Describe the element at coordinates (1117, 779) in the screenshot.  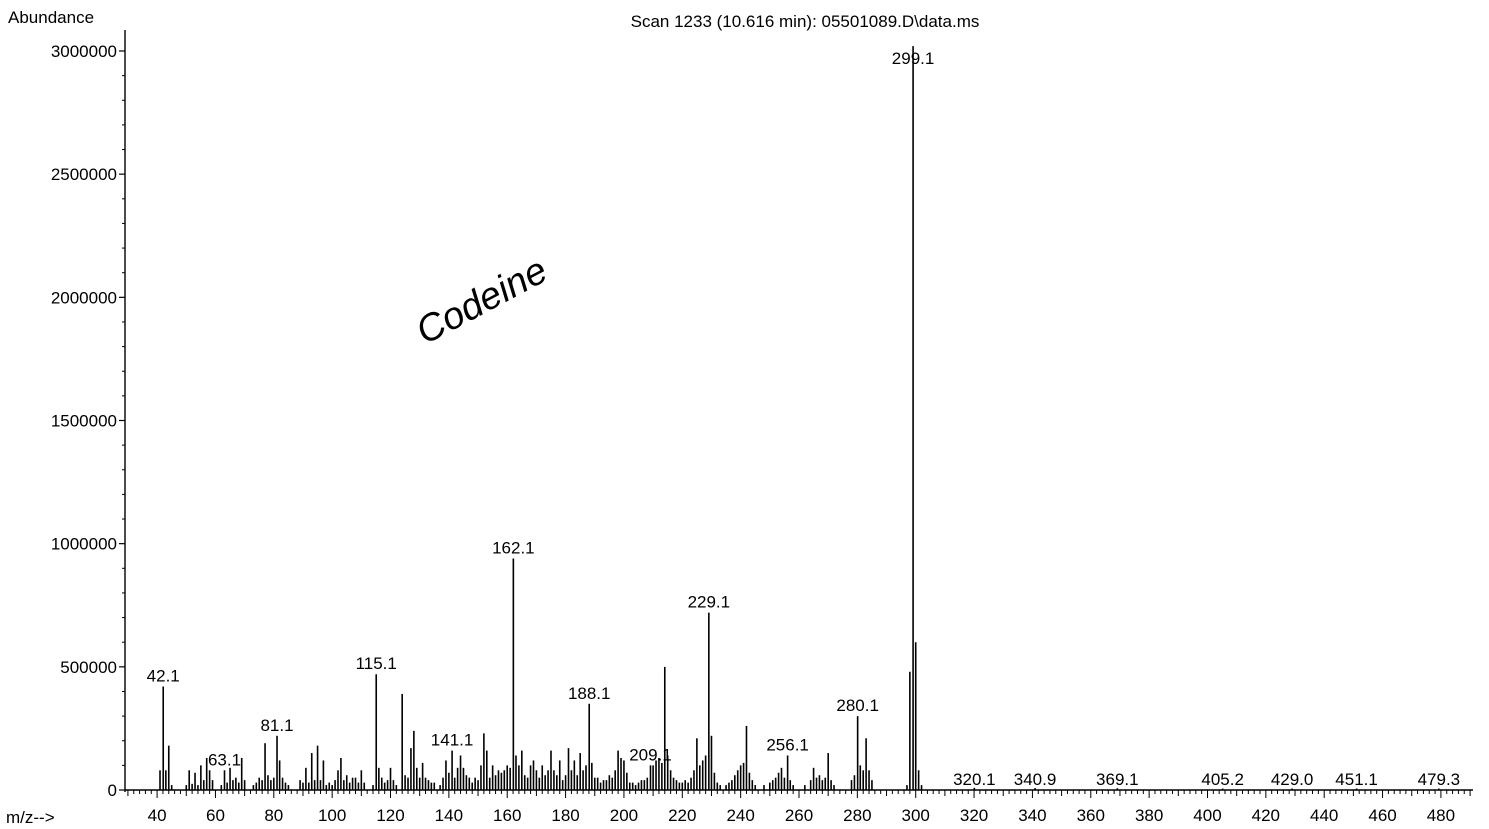
I see `peak-label: 369.1` at that location.